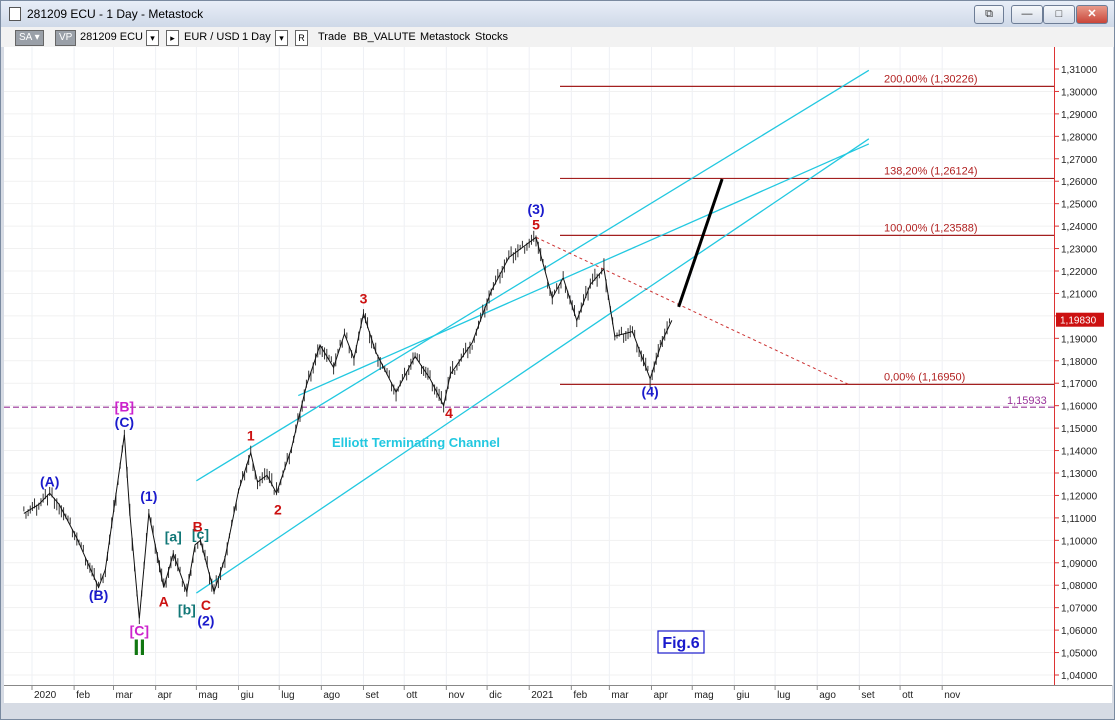 This screenshot has width=1115, height=720. I want to click on reset-icon: R, so click(301, 38).